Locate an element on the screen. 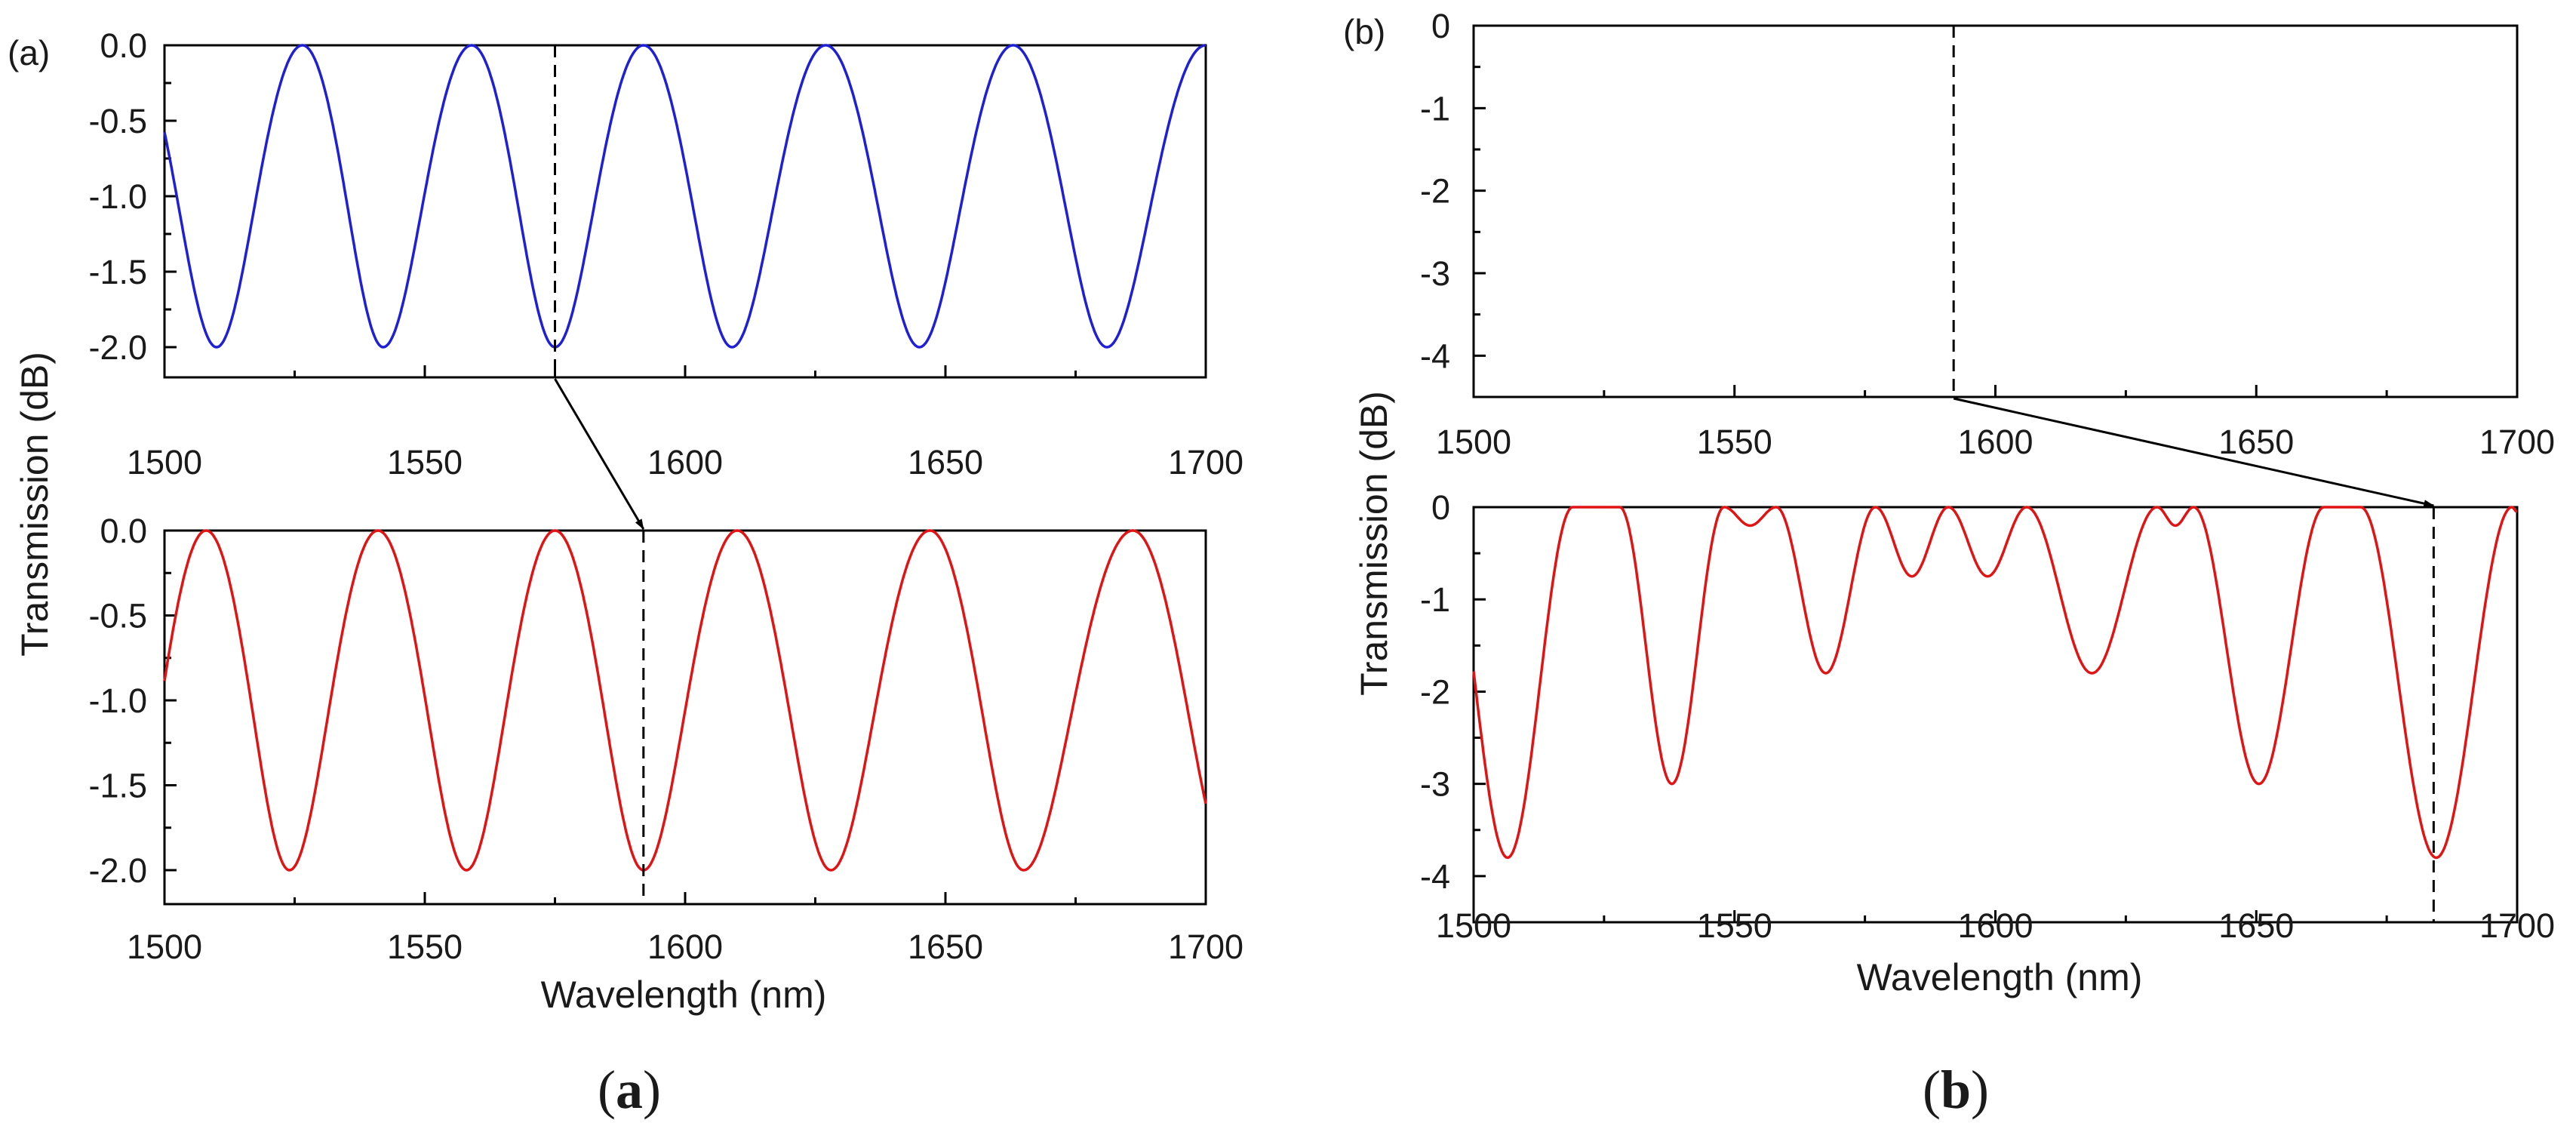  x-axis-title-a: Wavelength (nm) is located at coordinates (684, 995).